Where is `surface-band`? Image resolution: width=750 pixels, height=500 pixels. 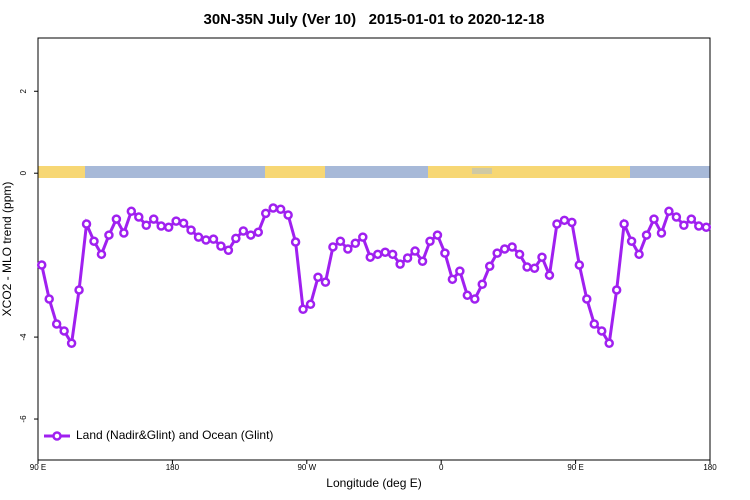 surface-band is located at coordinates (374, 172).